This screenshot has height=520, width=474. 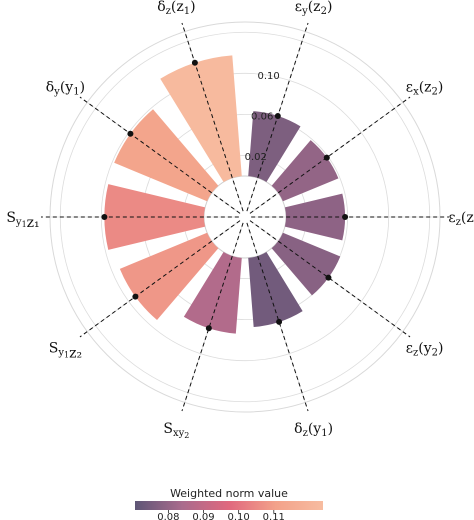 I want to click on category-label: δz(y1), so click(x=313, y=430).